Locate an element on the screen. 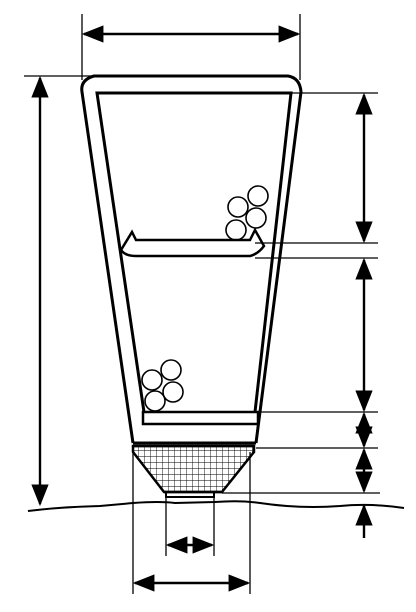  ground-line is located at coordinates (216, 506).